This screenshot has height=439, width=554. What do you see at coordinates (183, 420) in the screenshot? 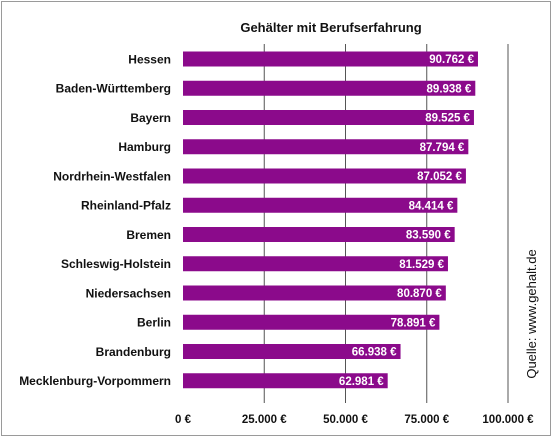
I see `x-tick-label: 0 €` at bounding box center [183, 420].